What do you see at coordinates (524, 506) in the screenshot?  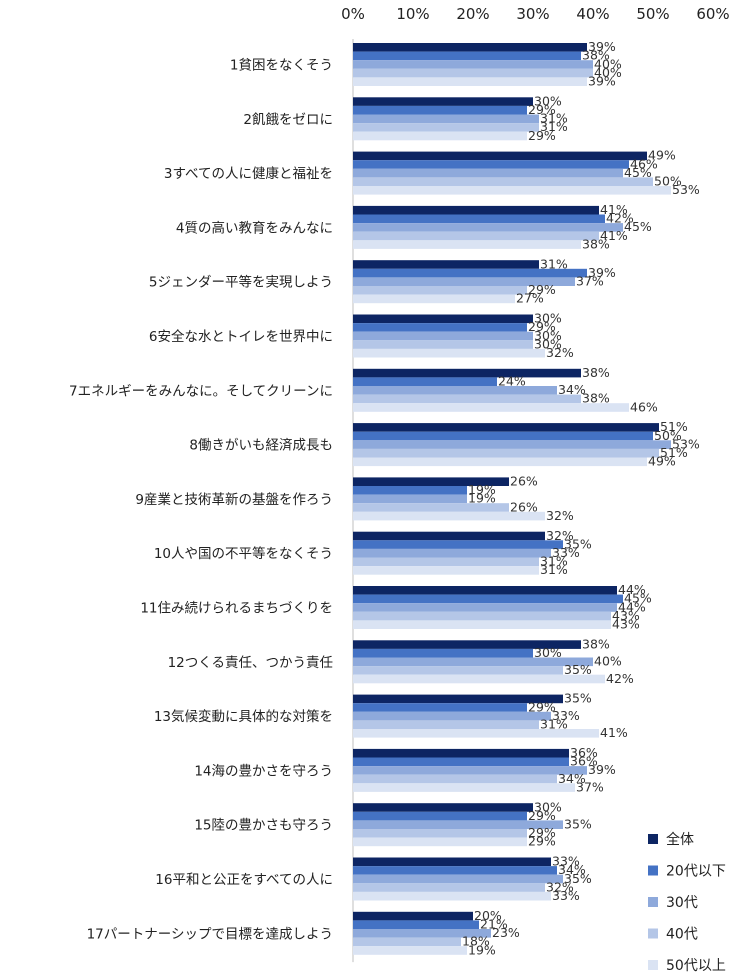 I see `data-label: 26%` at bounding box center [524, 506].